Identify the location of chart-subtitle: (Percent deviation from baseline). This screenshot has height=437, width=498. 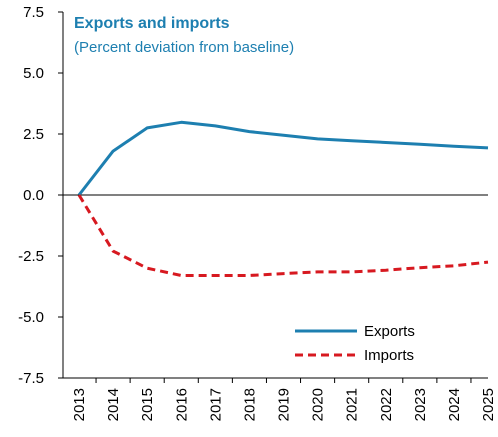
(184, 47).